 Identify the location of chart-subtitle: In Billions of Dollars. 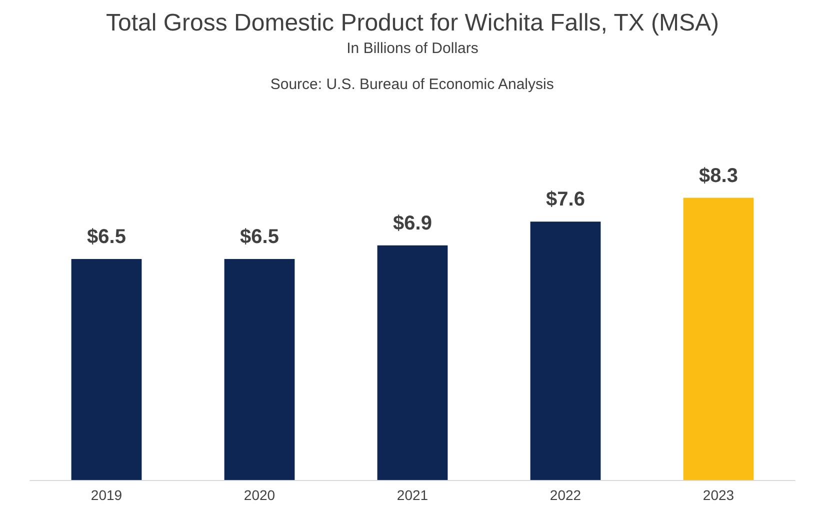
(412, 48).